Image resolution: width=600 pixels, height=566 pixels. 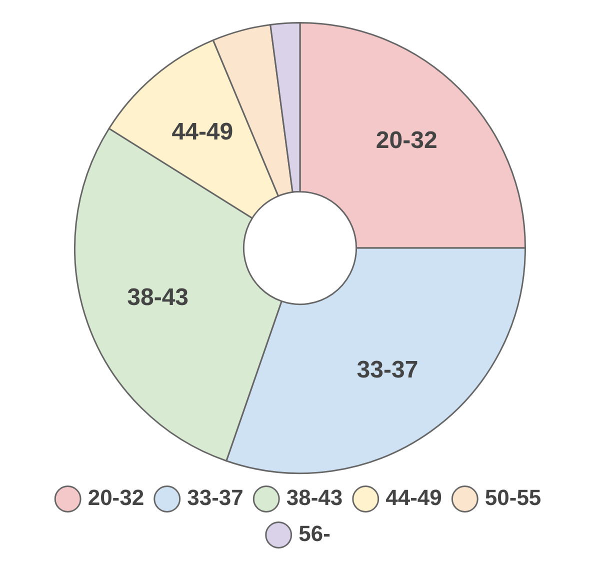 I want to click on legend-label: 50-55, so click(x=513, y=497).